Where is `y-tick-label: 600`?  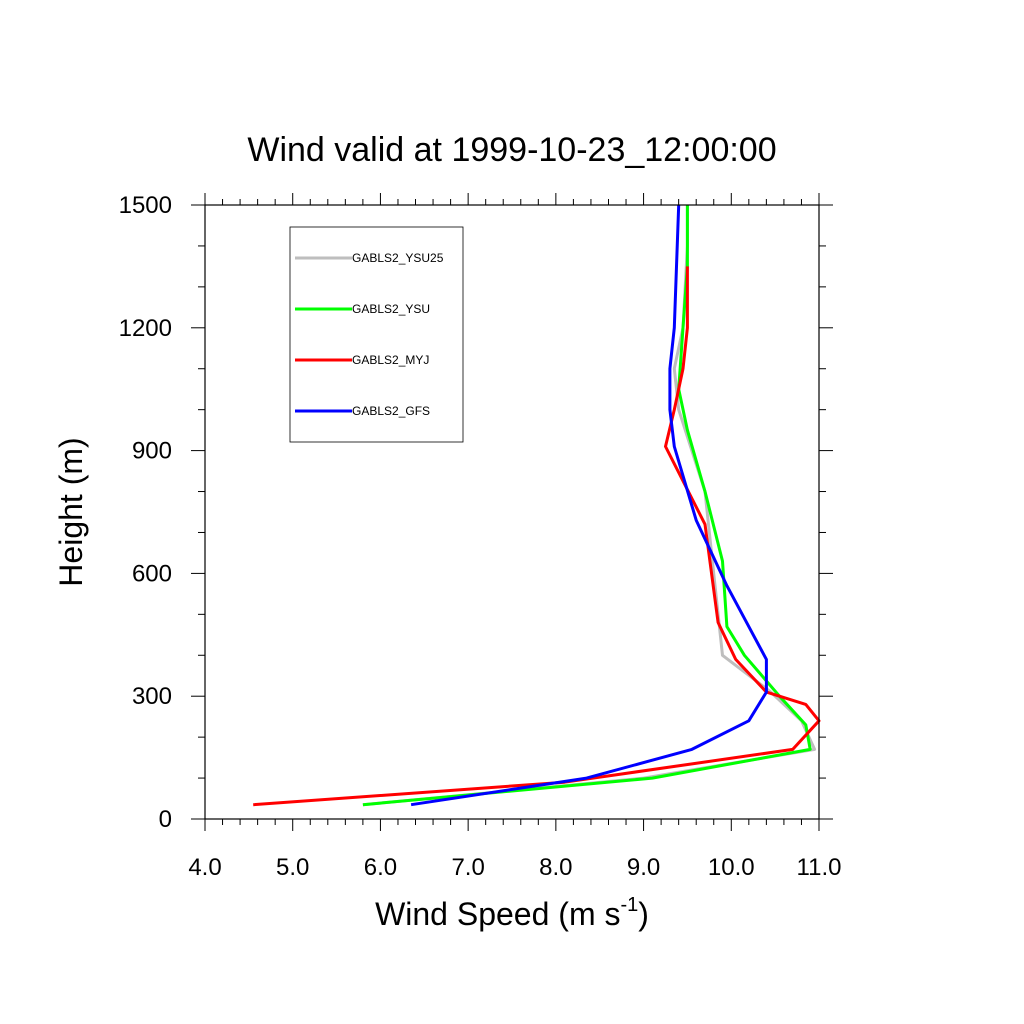 y-tick-label: 600 is located at coordinates (152, 573).